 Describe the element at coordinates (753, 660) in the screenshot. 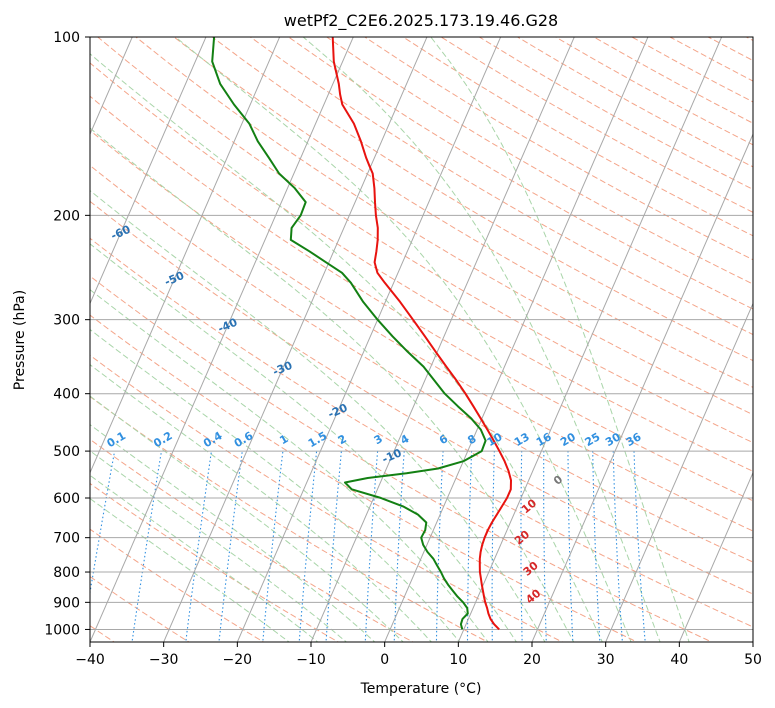

I see `x-tick-label: 50` at that location.